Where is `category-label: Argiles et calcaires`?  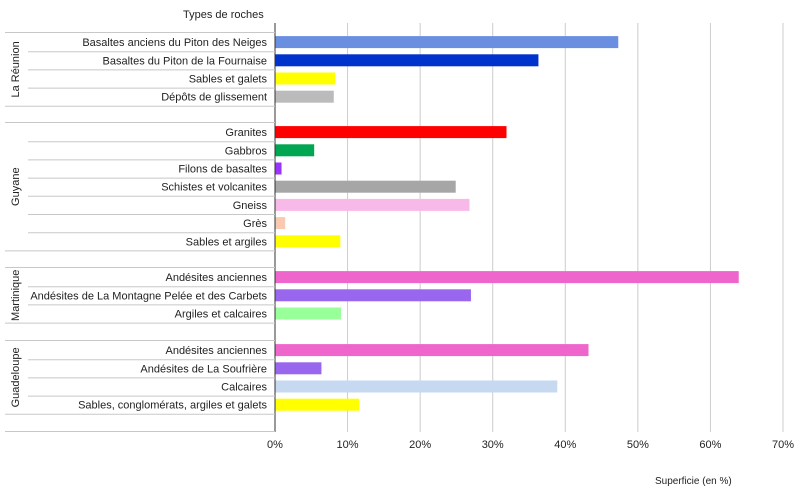 category-label: Argiles et calcaires is located at coordinates (221, 315).